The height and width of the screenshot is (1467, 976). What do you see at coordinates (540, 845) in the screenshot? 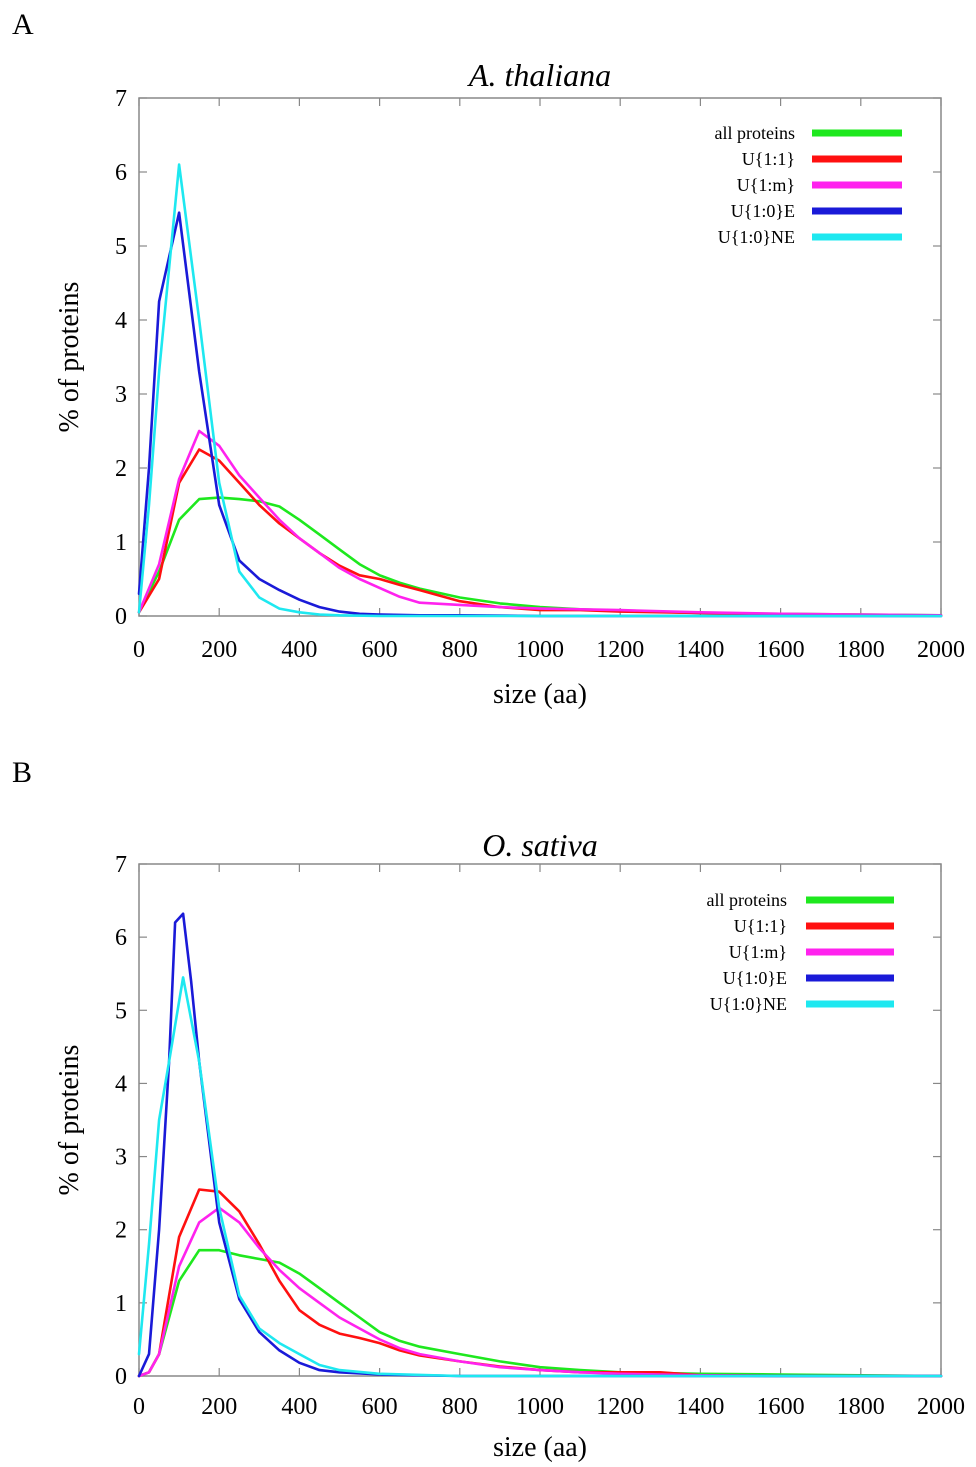
I see `chart-title: O. sativa` at bounding box center [540, 845].